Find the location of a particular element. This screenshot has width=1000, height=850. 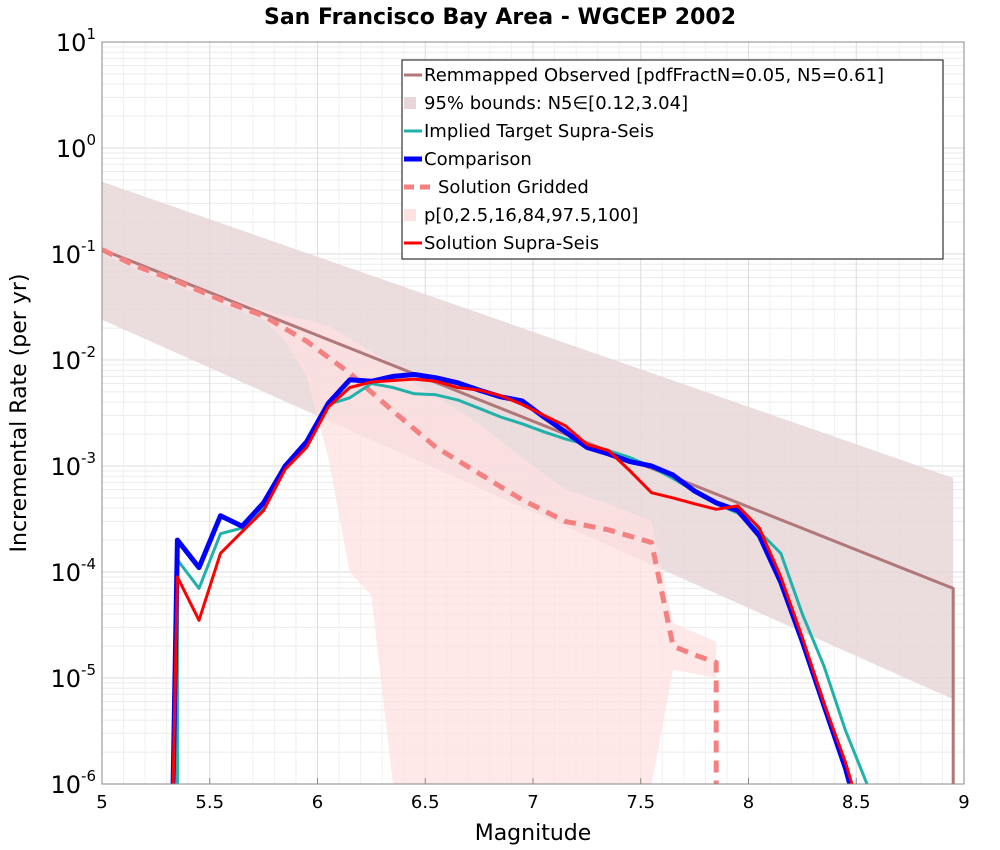

y-tick-label: 10⁻³ is located at coordinates (73, 465).